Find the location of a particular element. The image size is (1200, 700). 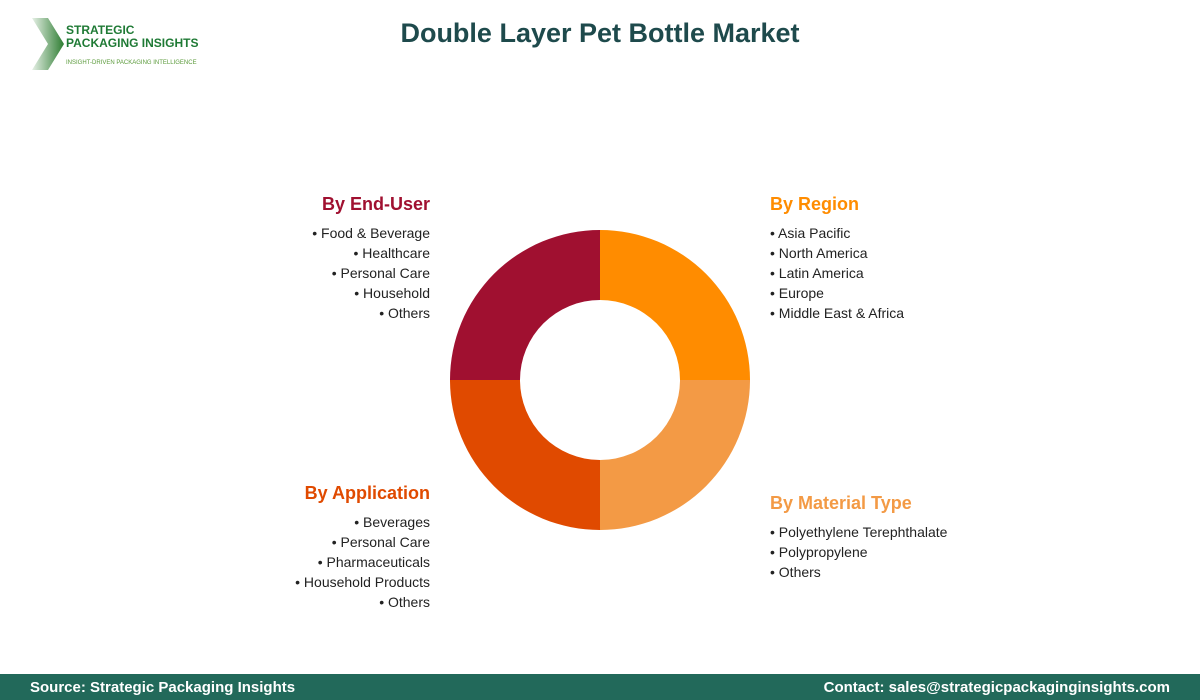

heading-end-user: By End-User is located at coordinates (375, 204).